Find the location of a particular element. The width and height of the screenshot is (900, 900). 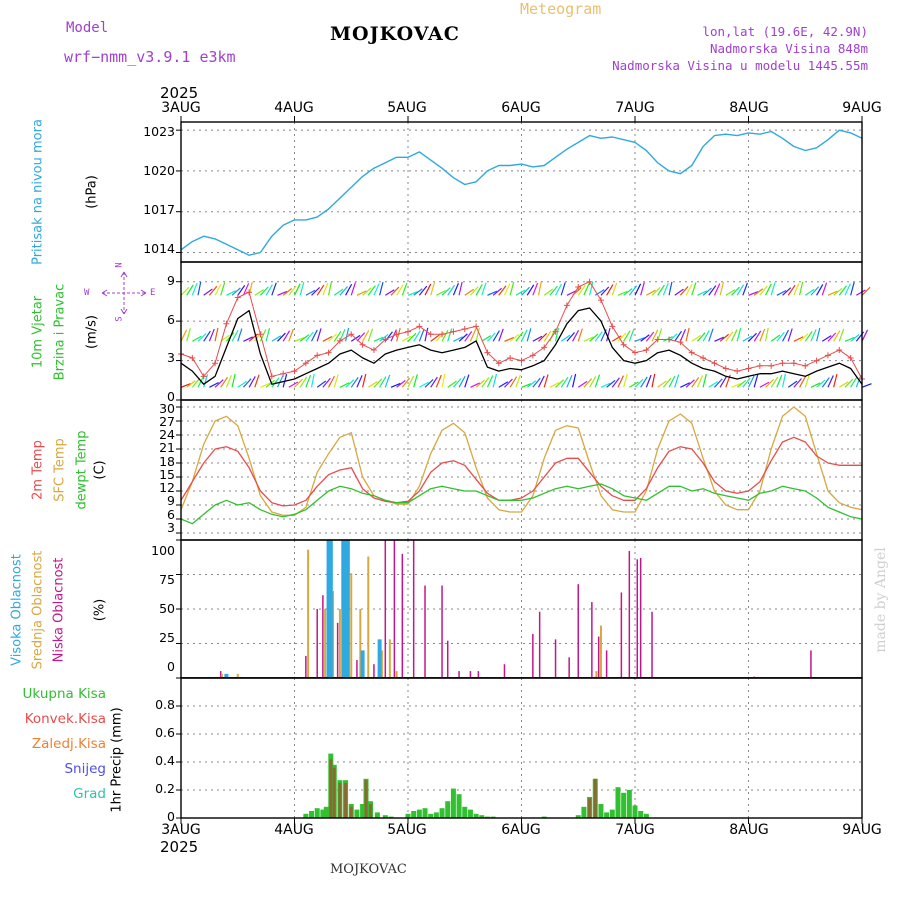

legend-snow: Snijeg is located at coordinates (85, 769).